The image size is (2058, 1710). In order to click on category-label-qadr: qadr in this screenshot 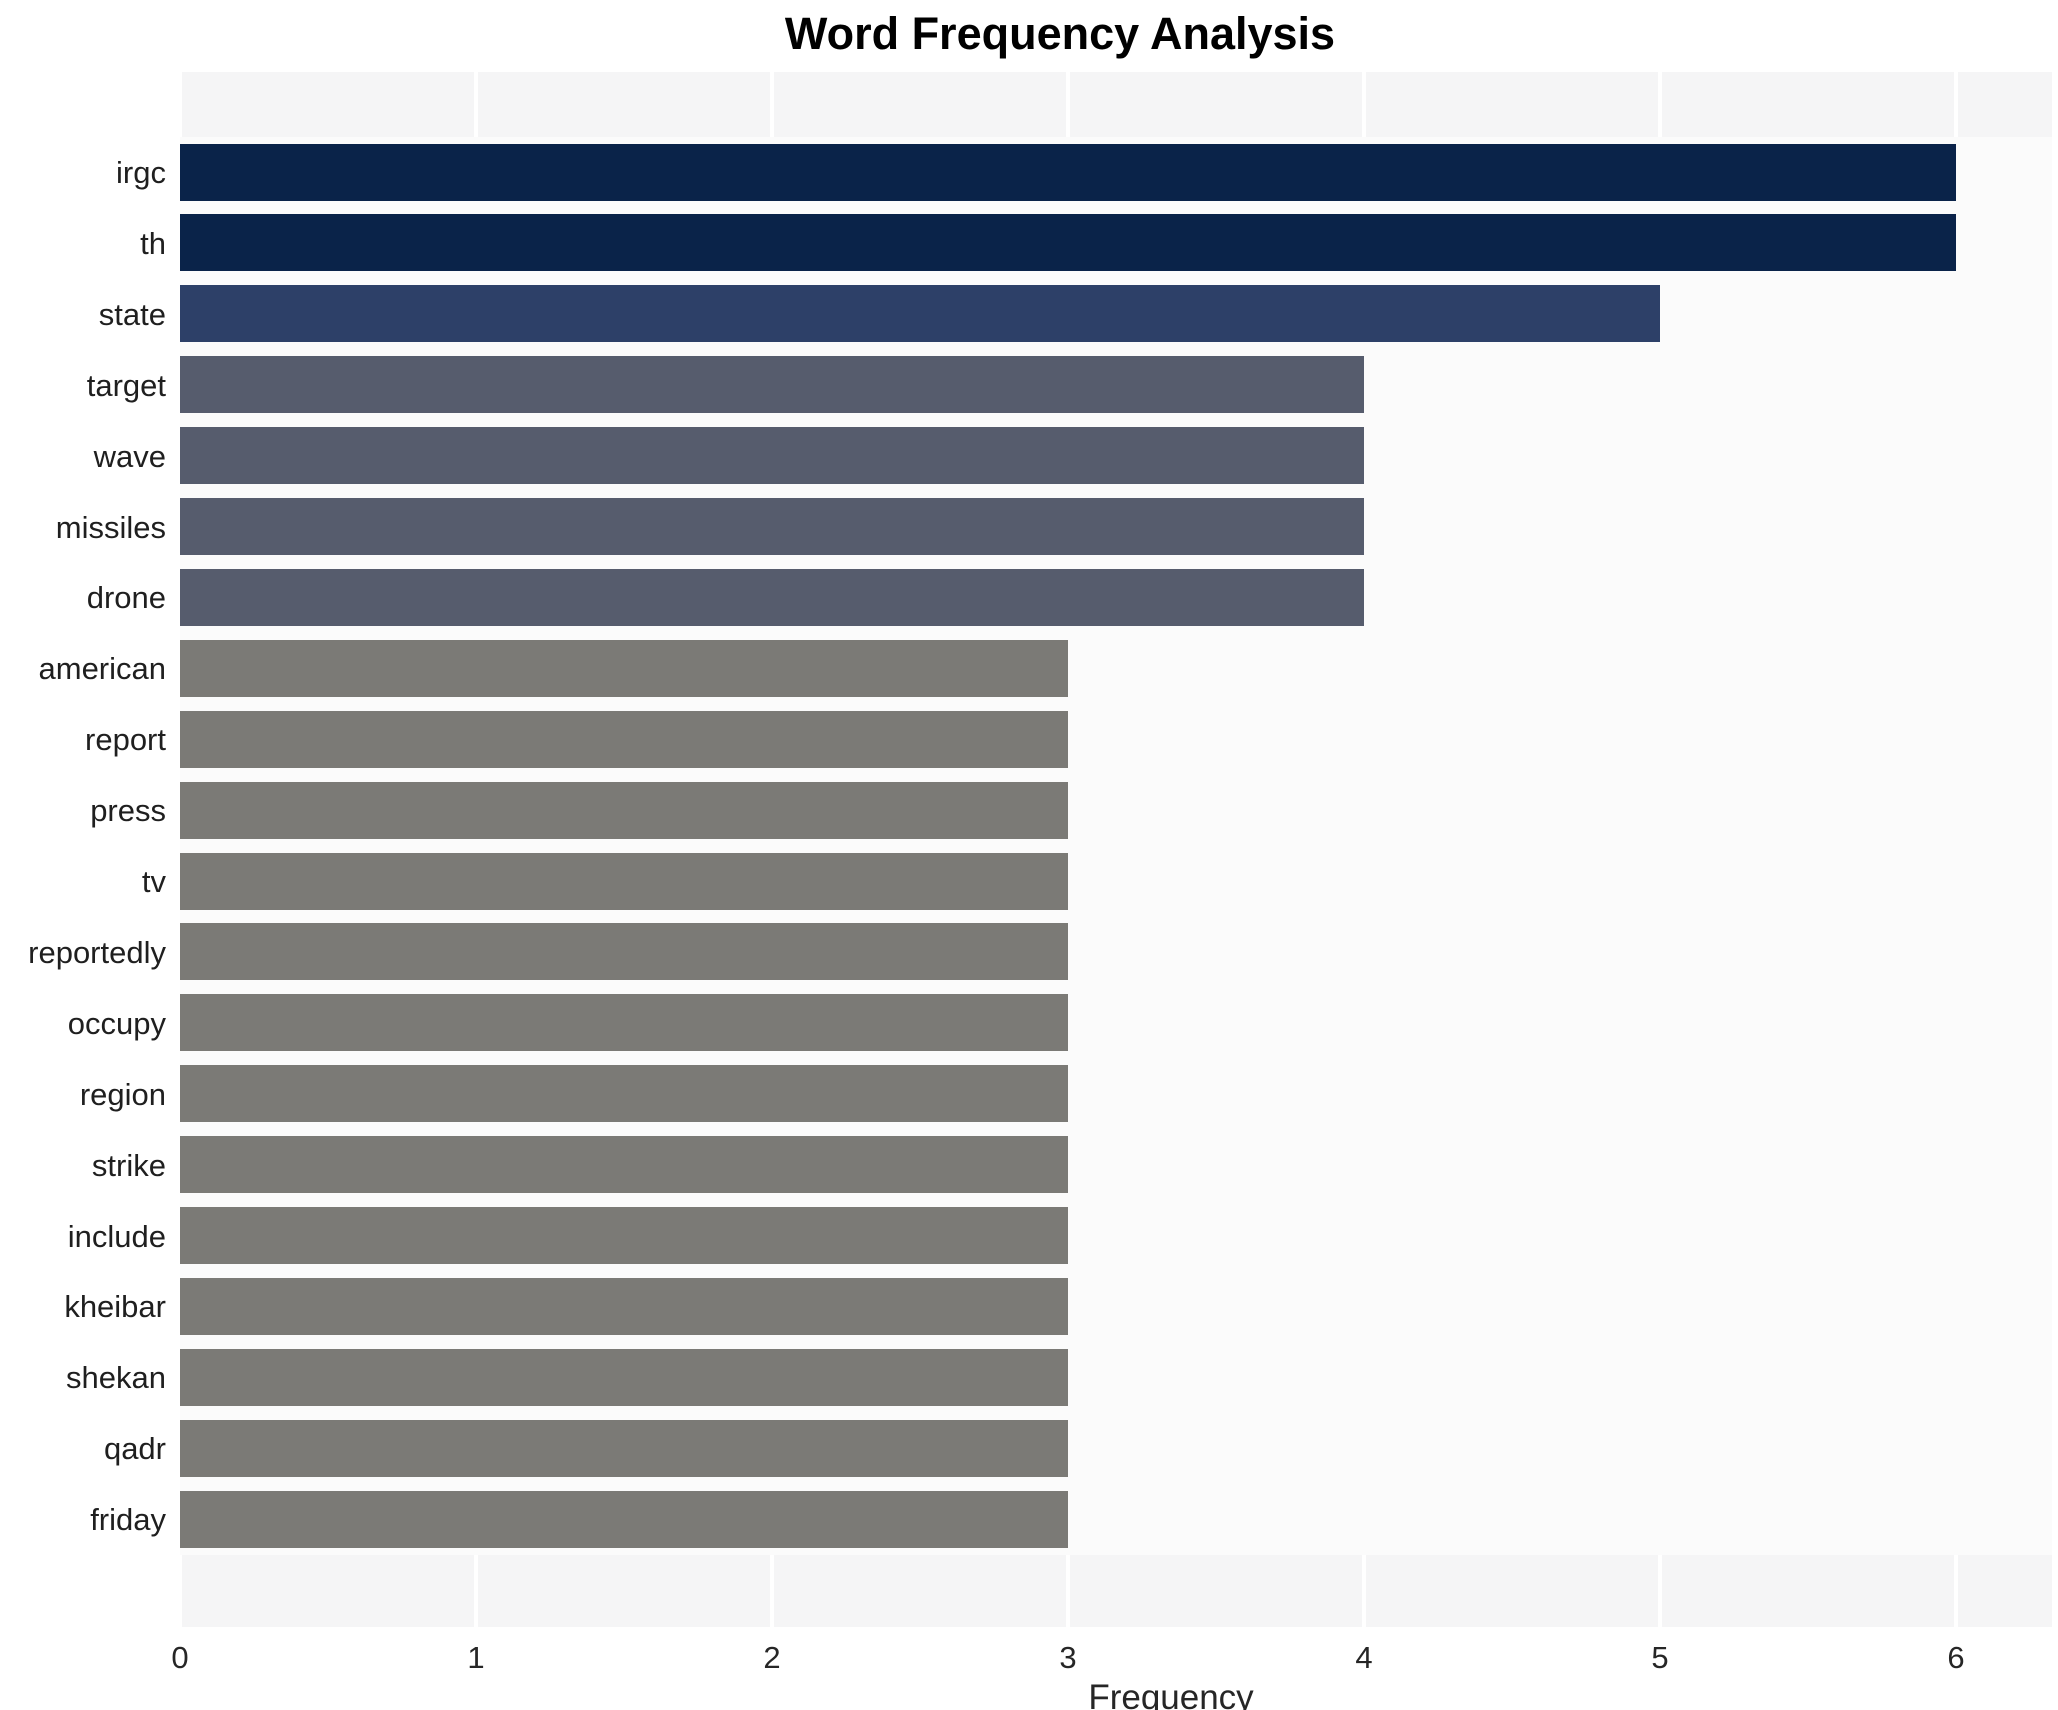, I will do `click(134, 1449)`.